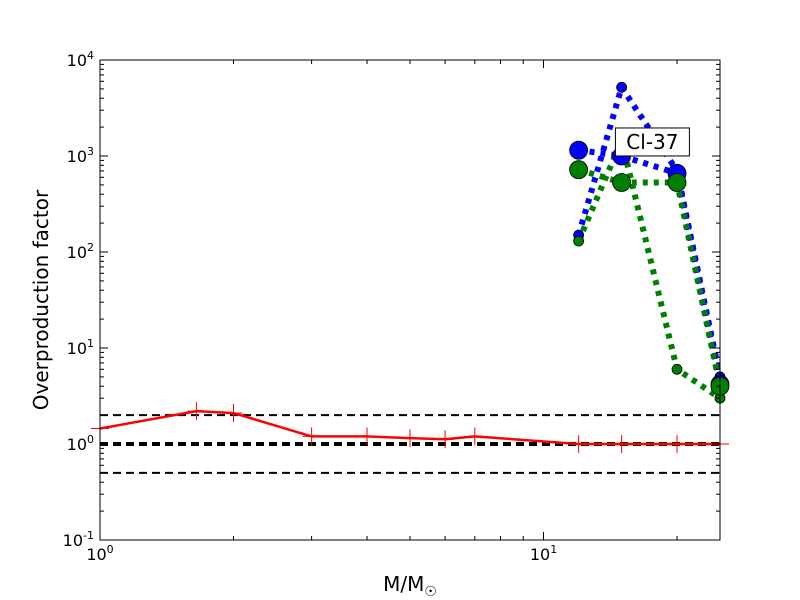 The image size is (800, 600). Describe the element at coordinates (543, 553) in the screenshot. I see `x-tick-label-1: 10¹` at that location.